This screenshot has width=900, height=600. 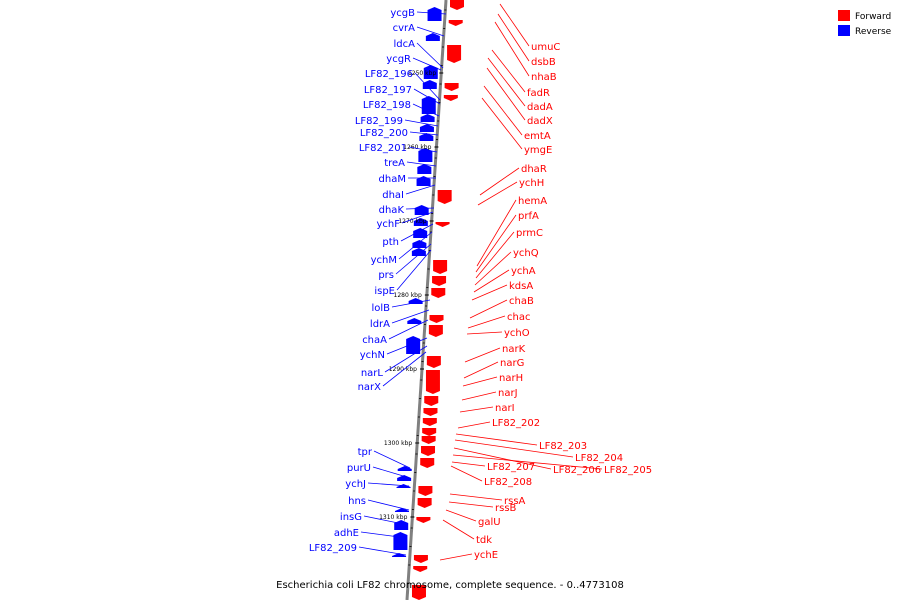 What do you see at coordinates (365, 452) in the screenshot?
I see `gene-label-tpr: tpr` at bounding box center [365, 452].